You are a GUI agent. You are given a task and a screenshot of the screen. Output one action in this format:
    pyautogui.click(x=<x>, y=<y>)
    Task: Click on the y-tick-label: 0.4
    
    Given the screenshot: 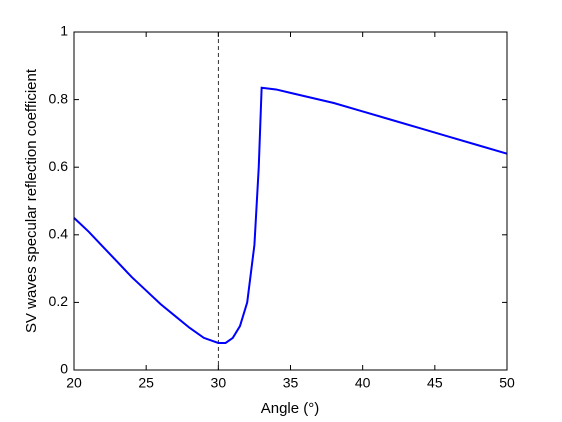 What is the action you would take?
    pyautogui.click(x=59, y=234)
    